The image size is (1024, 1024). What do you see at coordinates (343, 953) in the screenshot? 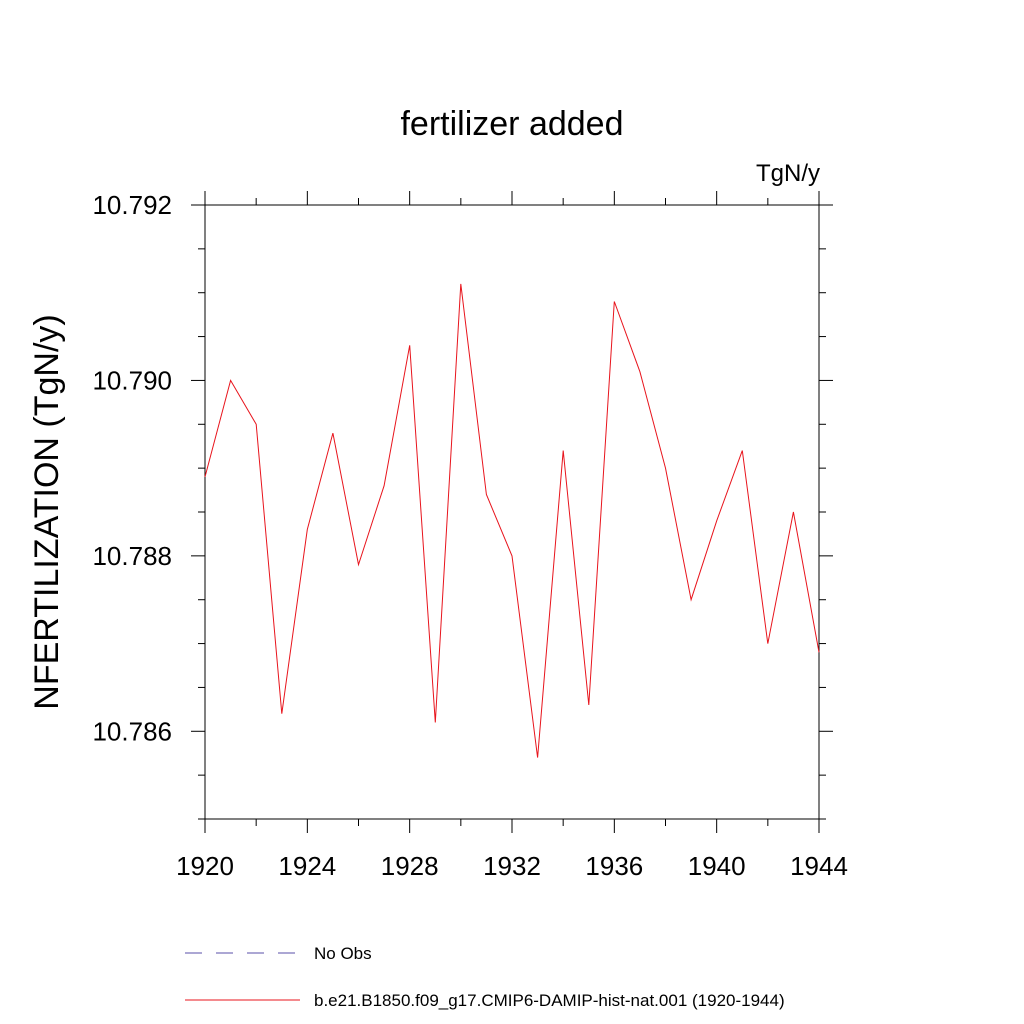
I see `legend-label-no-obs: No Obs` at bounding box center [343, 953].